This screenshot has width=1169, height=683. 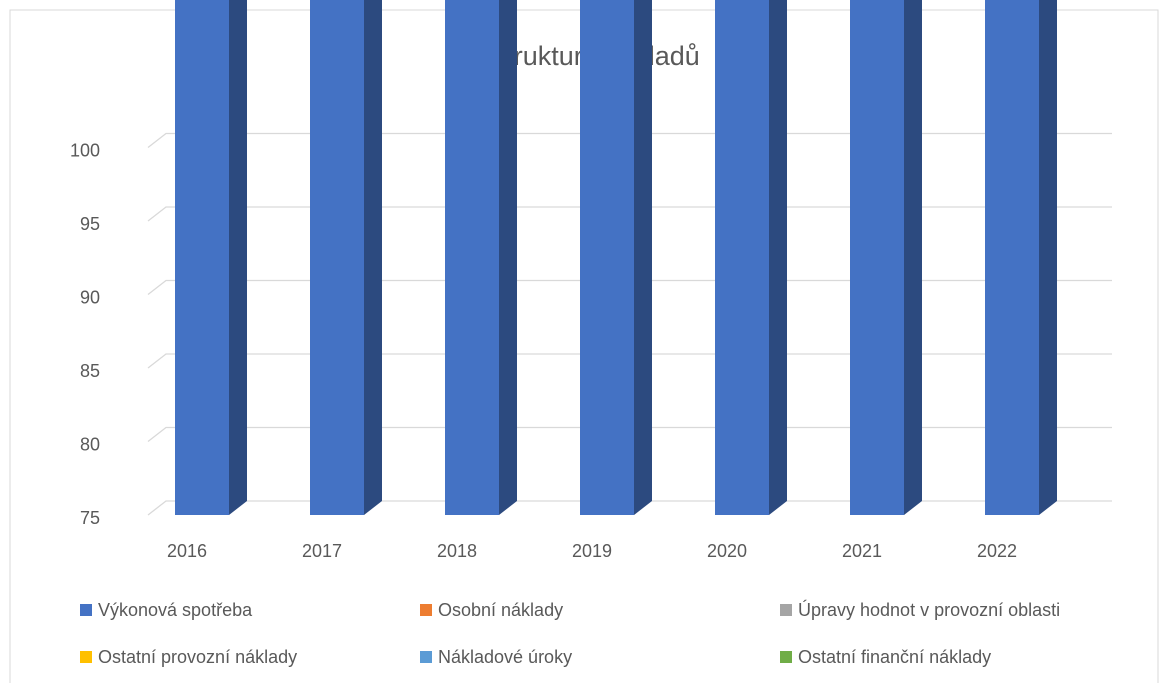 I want to click on legend-label: Nákladové úroky, so click(x=505, y=657).